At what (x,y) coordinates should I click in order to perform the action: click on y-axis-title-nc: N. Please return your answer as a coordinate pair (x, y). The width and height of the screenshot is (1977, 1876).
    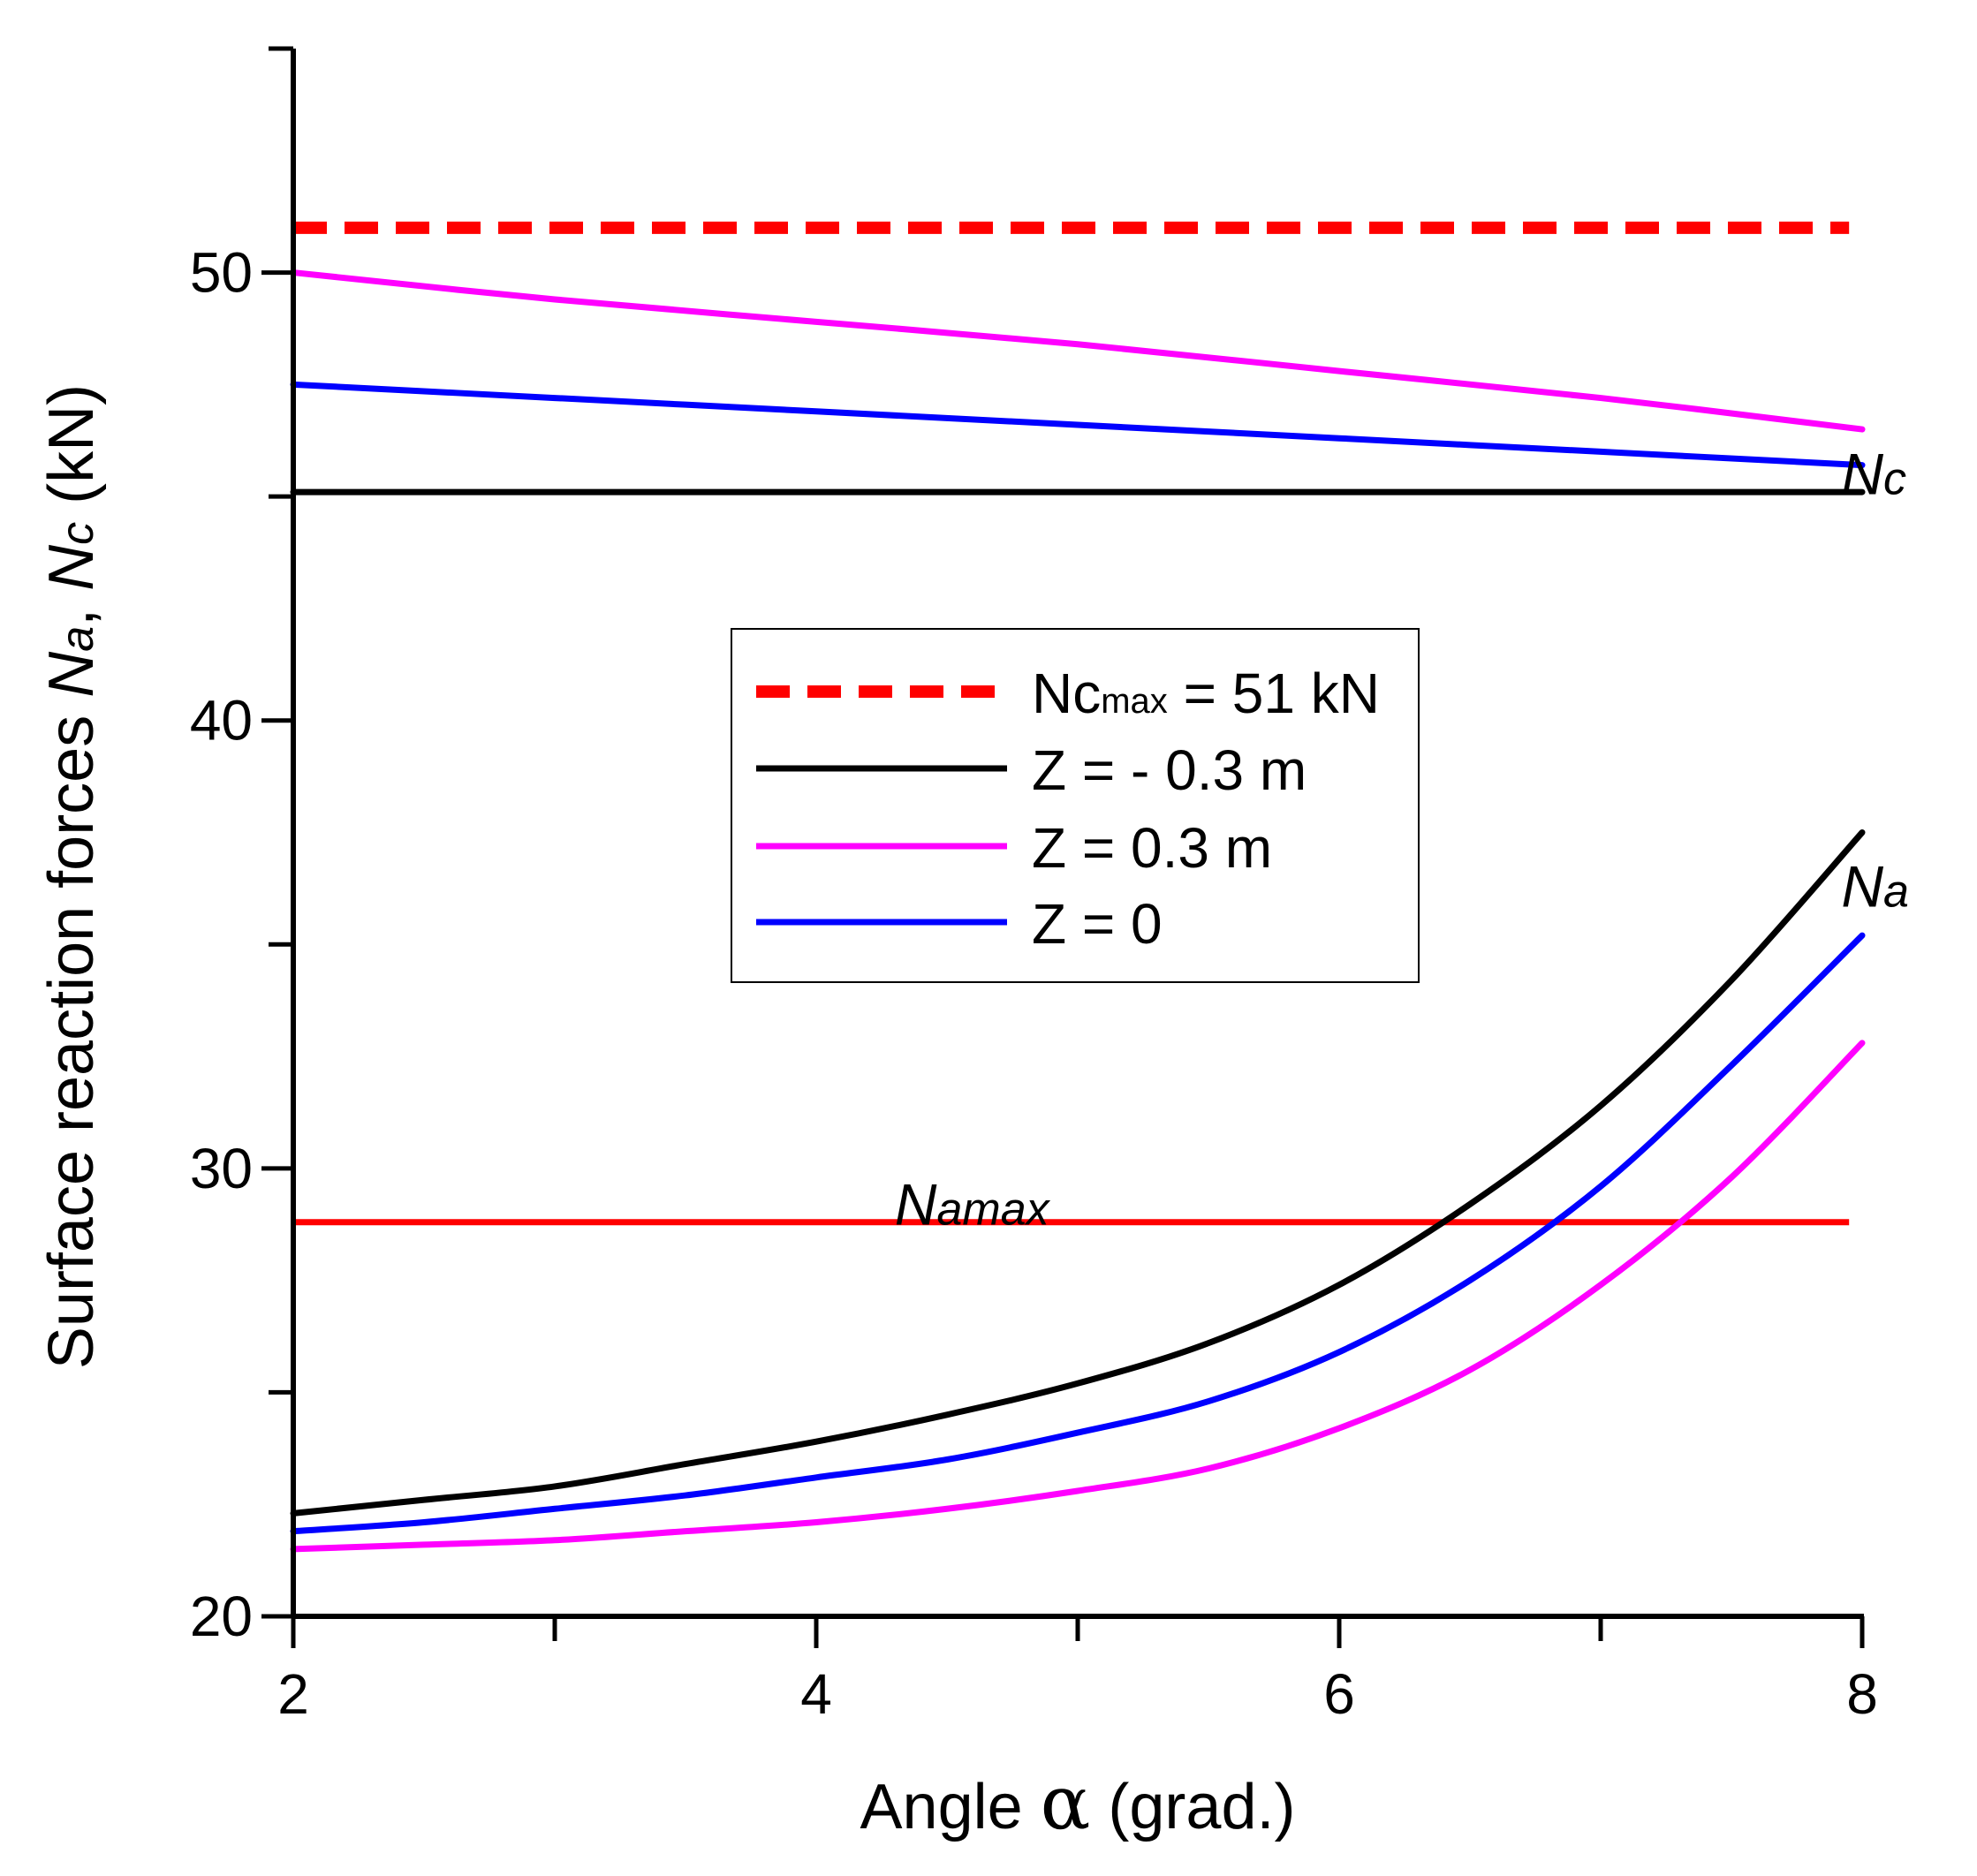
    Looking at the image, I should click on (72, 567).